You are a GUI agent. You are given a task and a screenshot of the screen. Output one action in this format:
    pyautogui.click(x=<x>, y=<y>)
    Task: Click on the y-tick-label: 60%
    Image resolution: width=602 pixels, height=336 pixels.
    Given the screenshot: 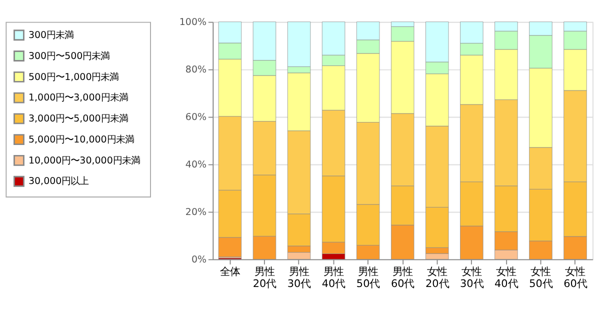 What is the action you would take?
    pyautogui.click(x=196, y=118)
    